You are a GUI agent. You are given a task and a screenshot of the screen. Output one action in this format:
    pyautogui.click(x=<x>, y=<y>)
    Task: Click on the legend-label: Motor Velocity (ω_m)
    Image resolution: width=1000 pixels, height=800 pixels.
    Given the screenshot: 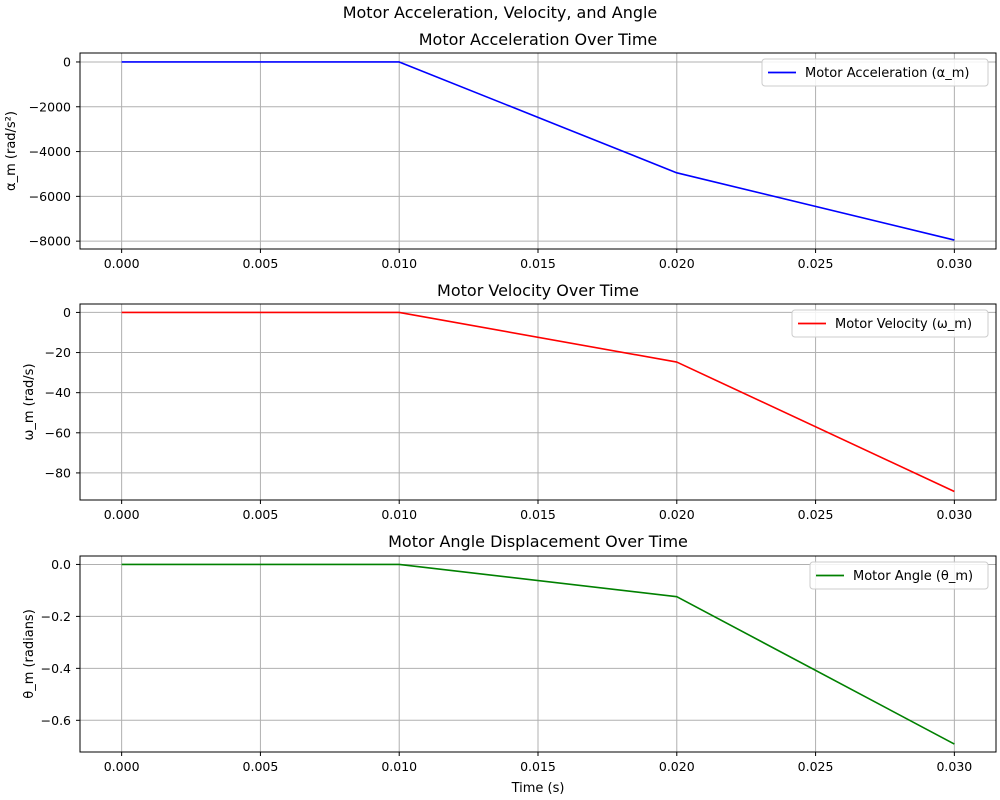 What is the action you would take?
    pyautogui.click(x=903, y=324)
    